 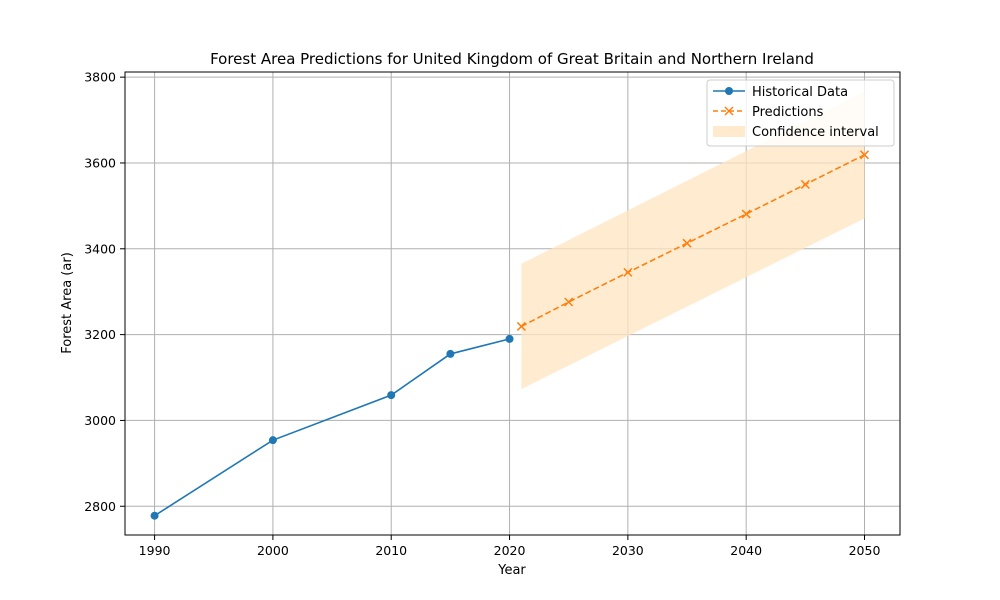 What do you see at coordinates (100, 506) in the screenshot?
I see `y-tick-label: 2800` at bounding box center [100, 506].